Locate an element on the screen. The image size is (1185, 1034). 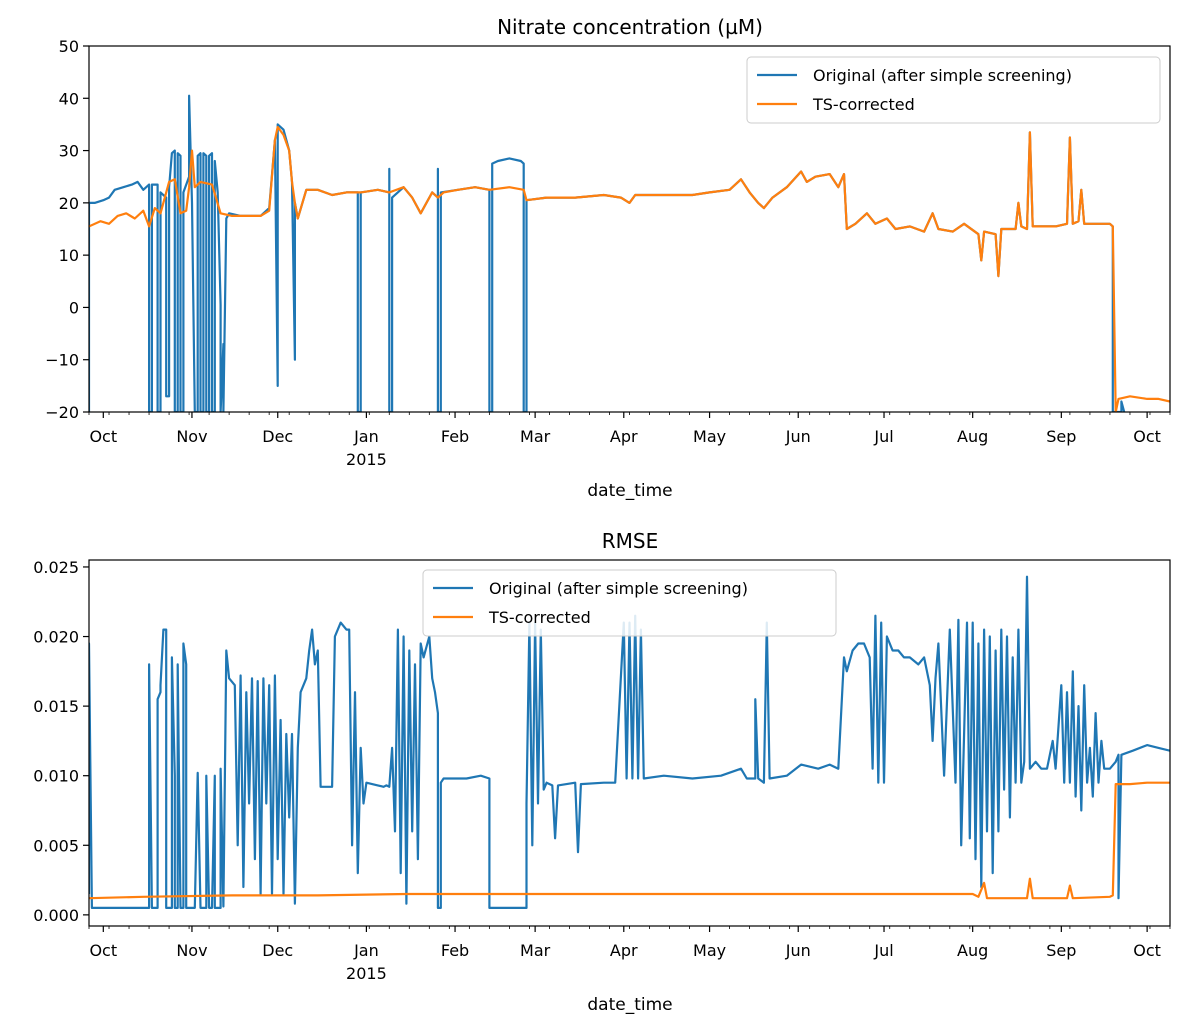
y-tick-label: −20 is located at coordinates (62, 412).